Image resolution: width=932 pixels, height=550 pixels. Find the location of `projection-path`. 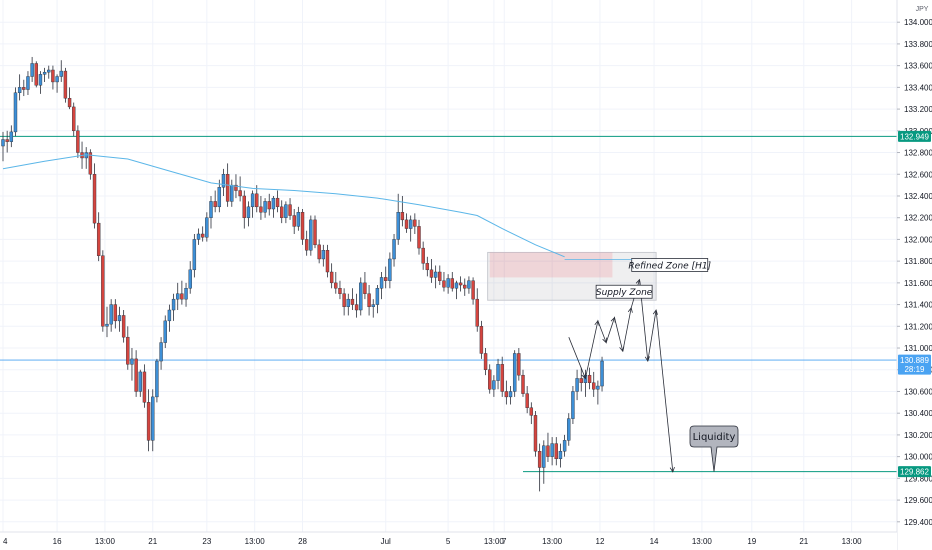

projection-path is located at coordinates (621, 375).